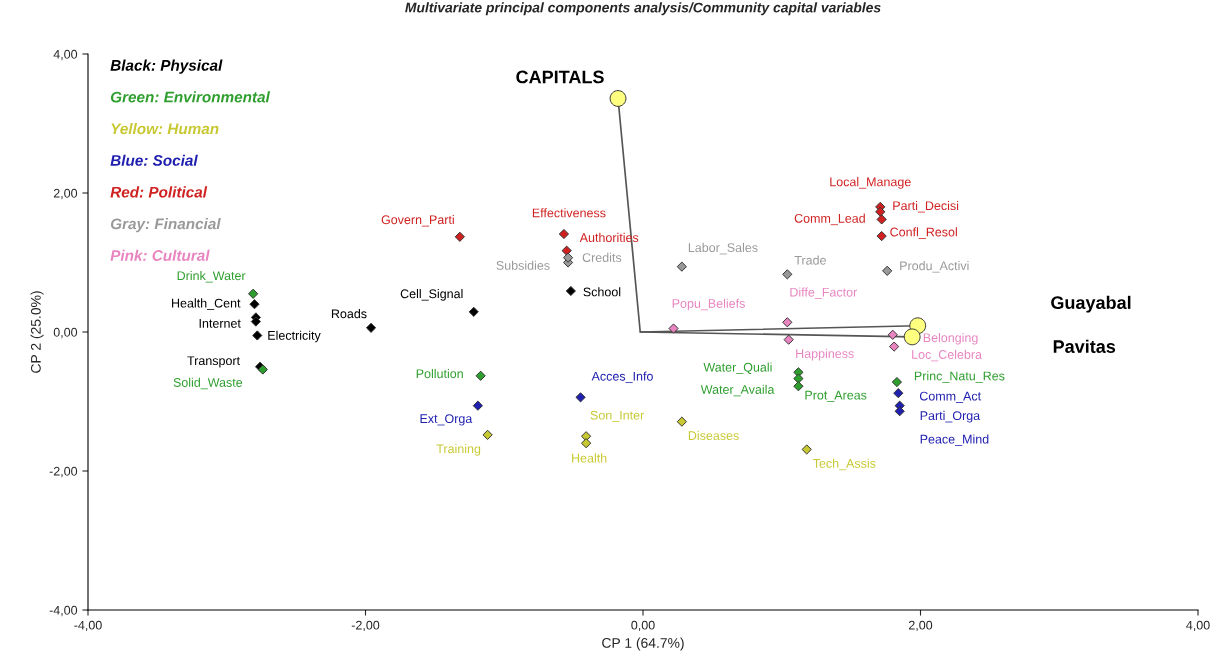  What do you see at coordinates (165, 225) in the screenshot?
I see `text: Gray: Financial` at bounding box center [165, 225].